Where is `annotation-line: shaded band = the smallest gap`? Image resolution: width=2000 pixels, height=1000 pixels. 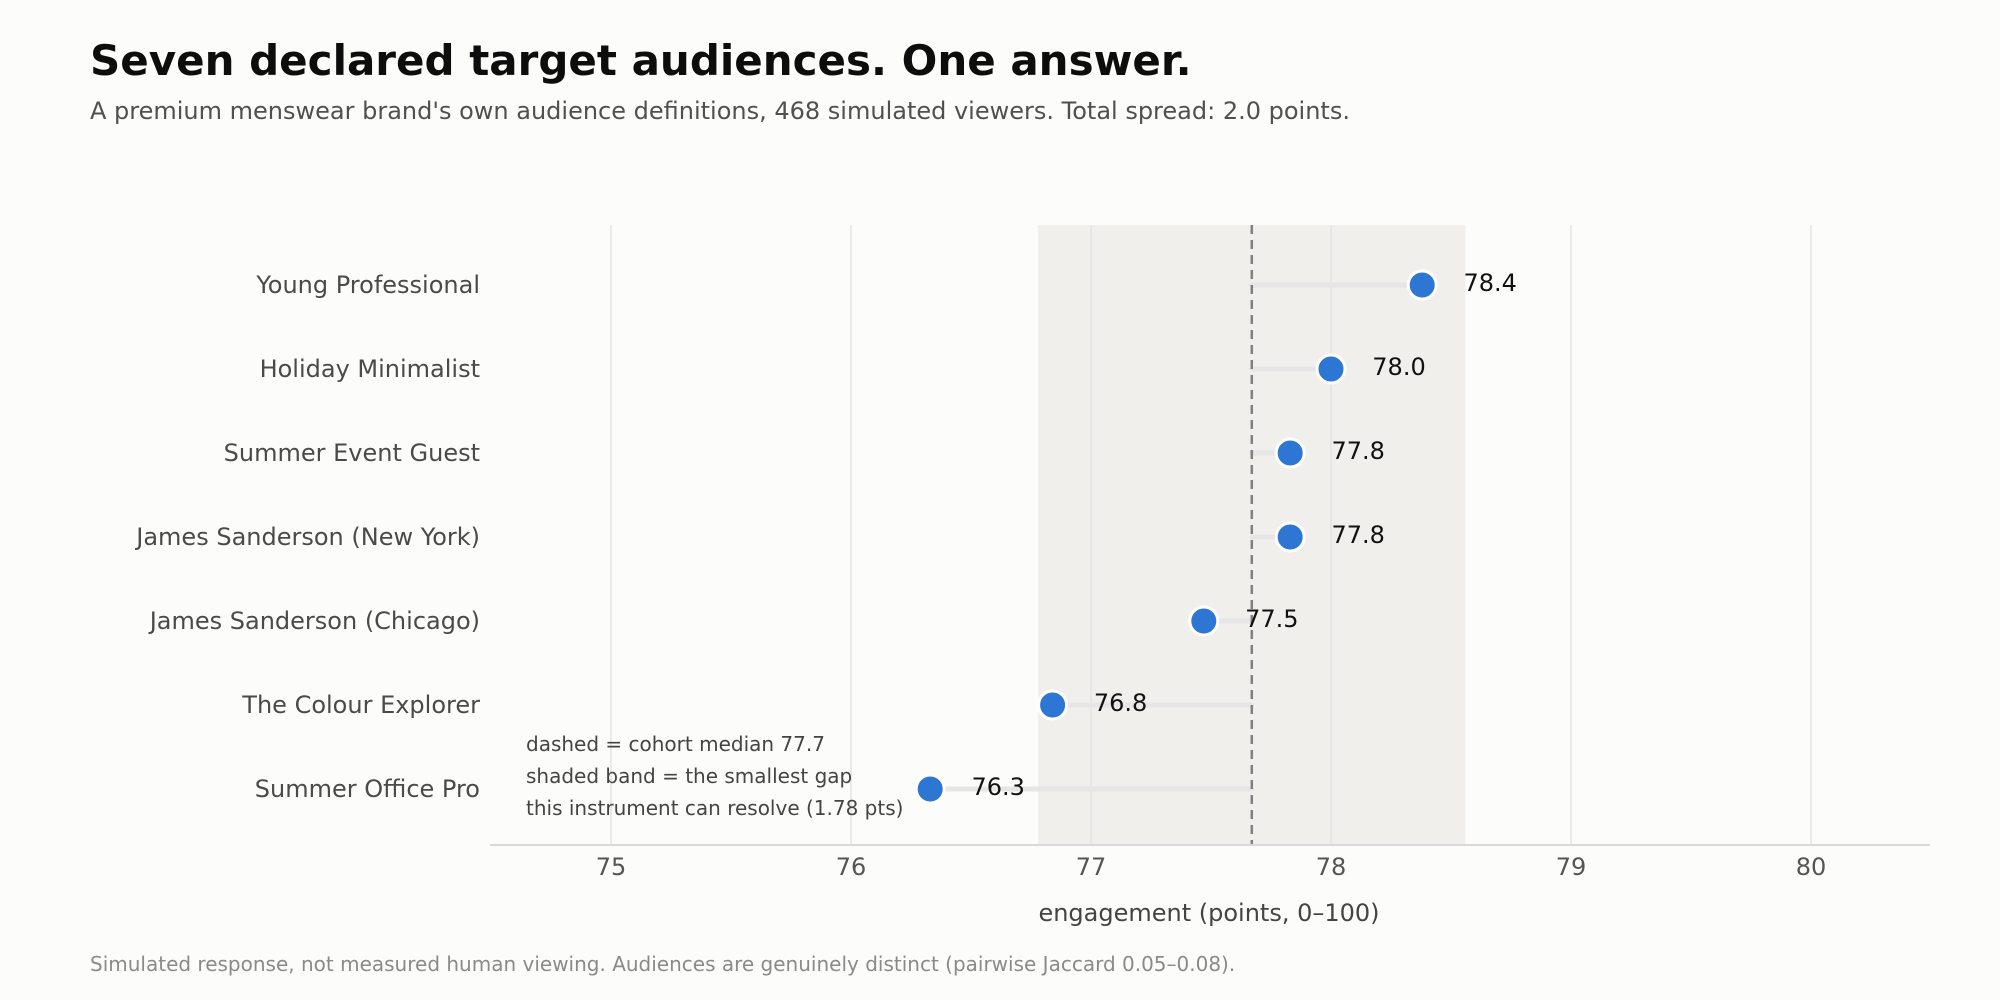
annotation-line: shaded band = the smallest gap is located at coordinates (689, 776).